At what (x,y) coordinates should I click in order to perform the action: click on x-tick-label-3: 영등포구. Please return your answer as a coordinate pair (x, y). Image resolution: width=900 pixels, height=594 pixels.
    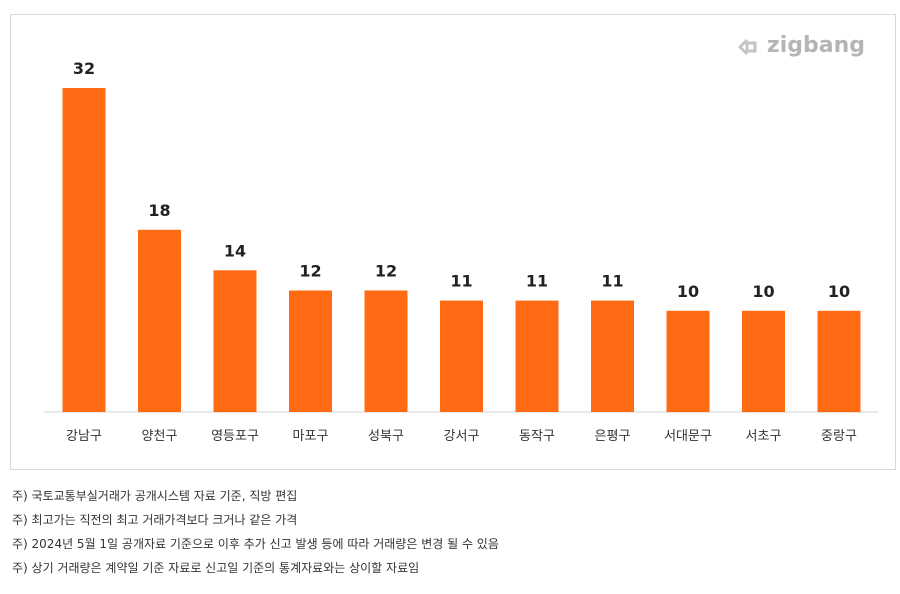
    Looking at the image, I should click on (235, 436).